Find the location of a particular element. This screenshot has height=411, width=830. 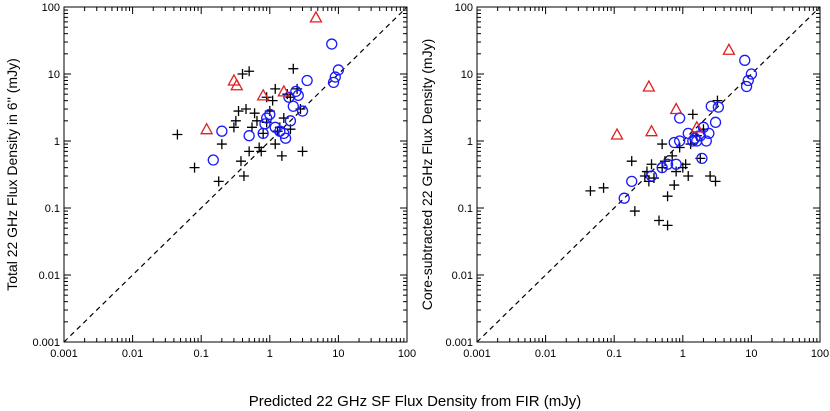

left-series-triangle is located at coordinates (261, 72).